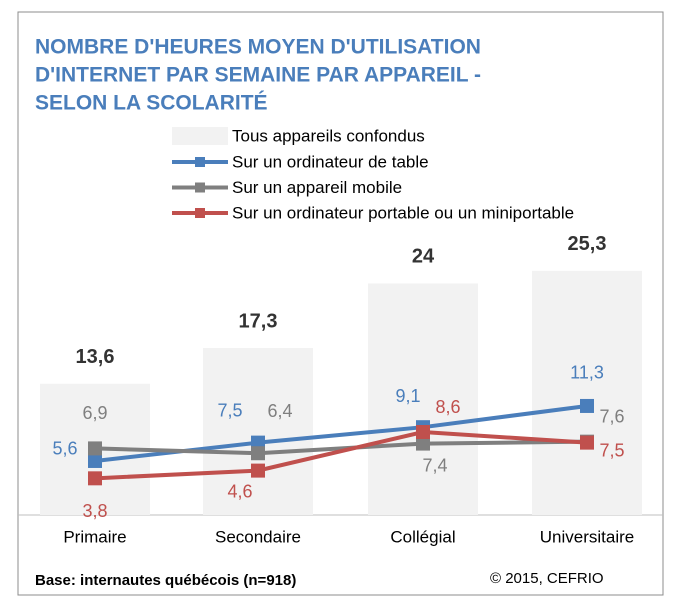  What do you see at coordinates (330, 161) in the screenshot?
I see `legend-label: Sur un ordinateur de table` at bounding box center [330, 161].